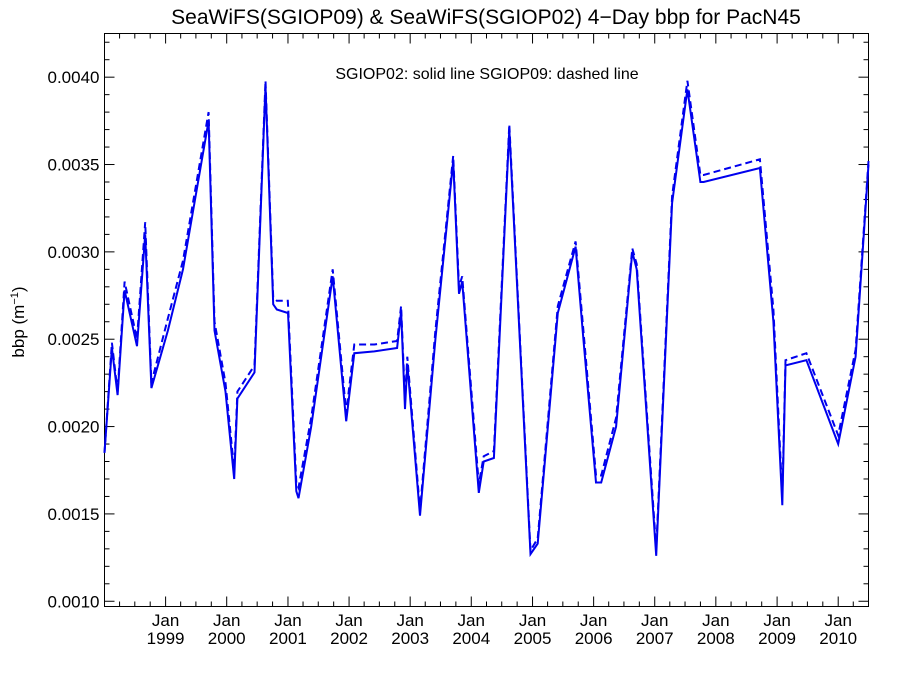  I want to click on x-tick-label-year: 2010, so click(838, 638).